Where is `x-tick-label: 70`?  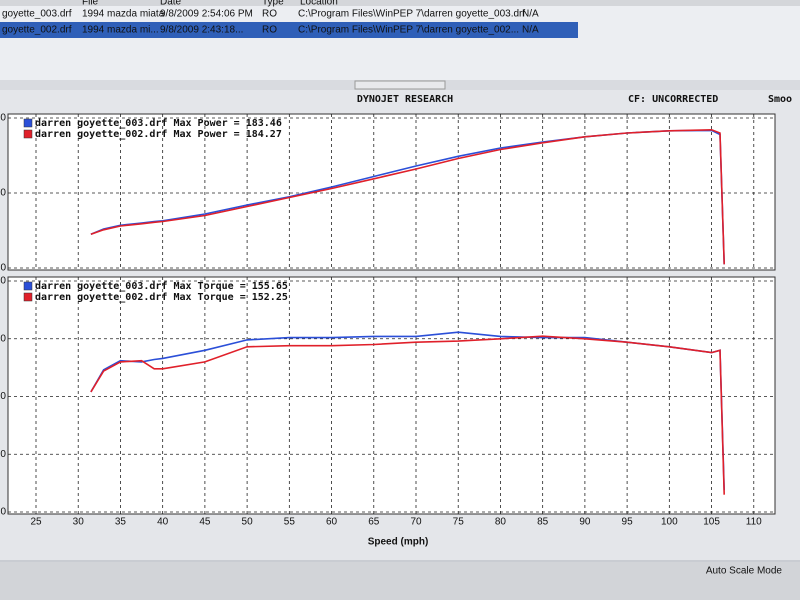 x-tick-label: 70 is located at coordinates (416, 522).